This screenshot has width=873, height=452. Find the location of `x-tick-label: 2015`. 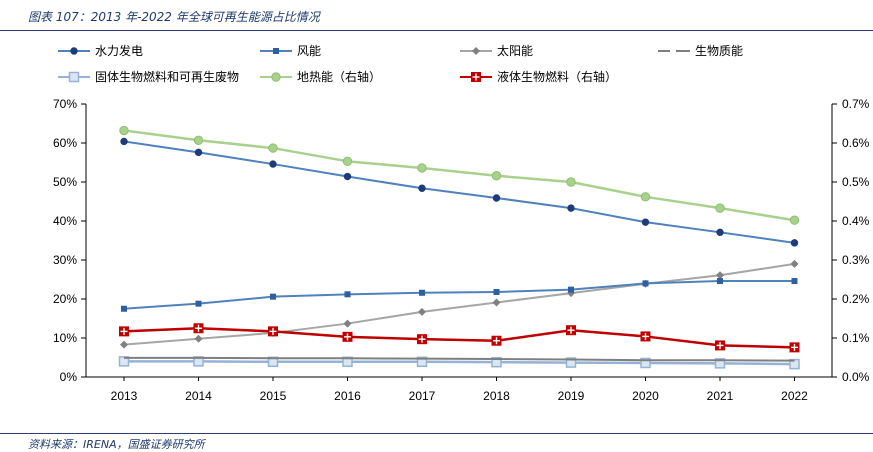

x-tick-label: 2015 is located at coordinates (273, 396).